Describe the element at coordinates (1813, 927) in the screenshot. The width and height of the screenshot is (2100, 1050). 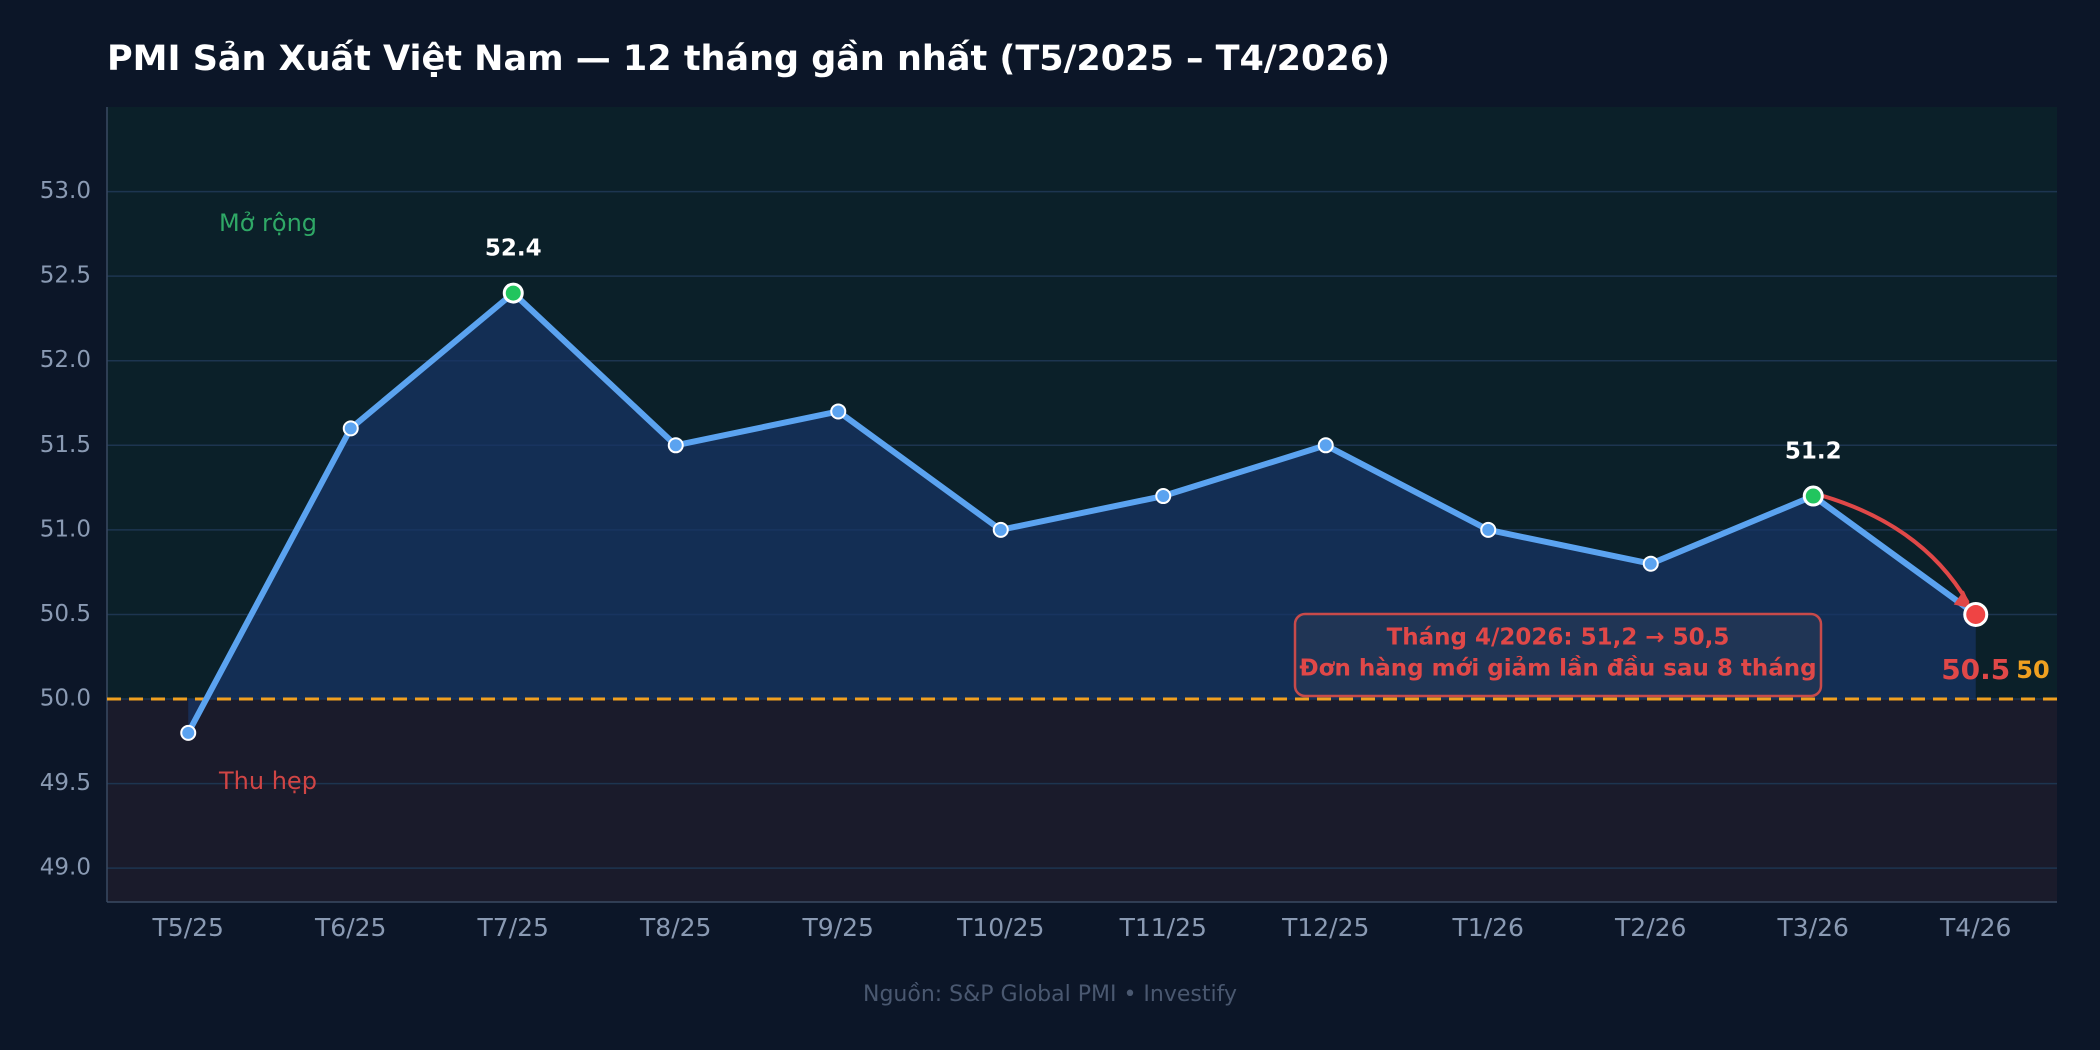
I see `x-tick-label: T3/26` at that location.